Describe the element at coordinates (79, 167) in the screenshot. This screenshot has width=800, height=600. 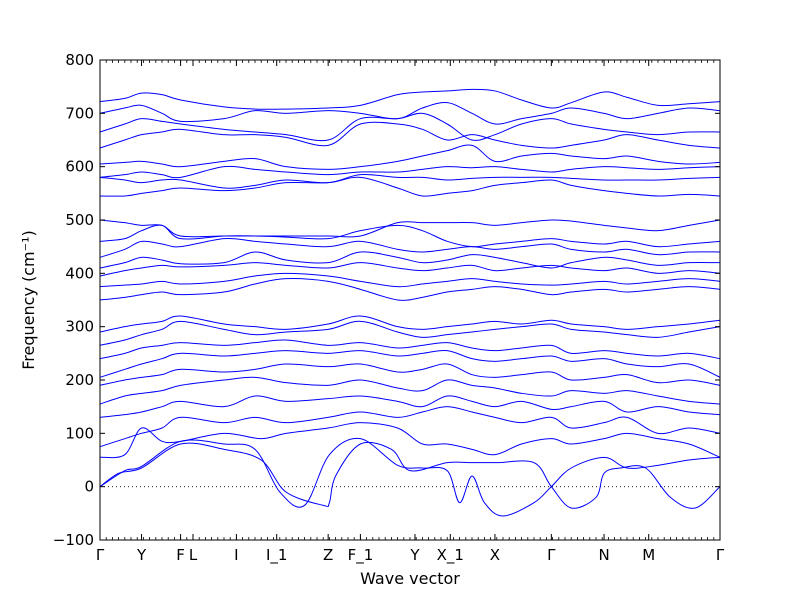
I see `y-tick-label: 600` at that location.